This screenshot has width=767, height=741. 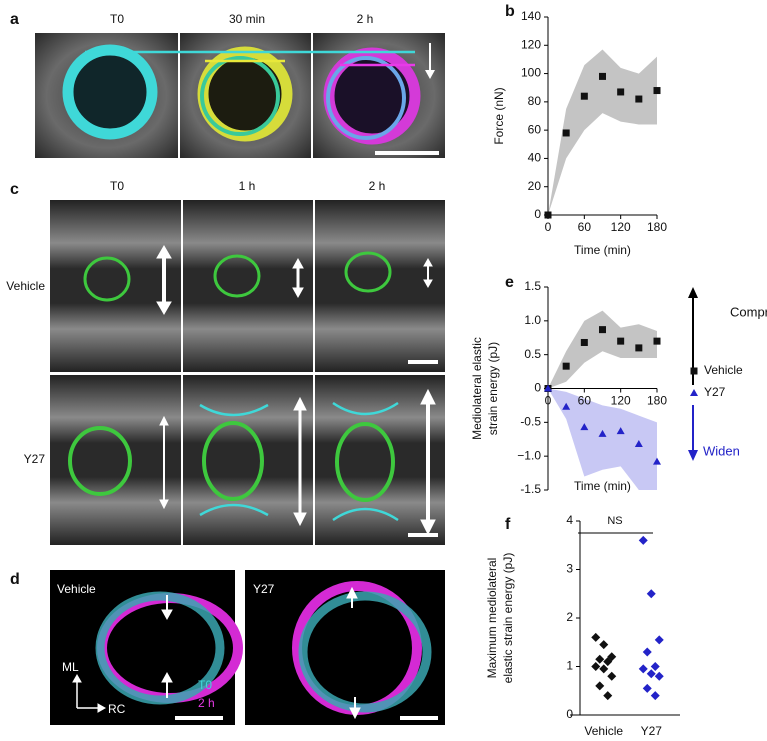 What do you see at coordinates (117, 709) in the screenshot?
I see `axis-label: RC` at bounding box center [117, 709].